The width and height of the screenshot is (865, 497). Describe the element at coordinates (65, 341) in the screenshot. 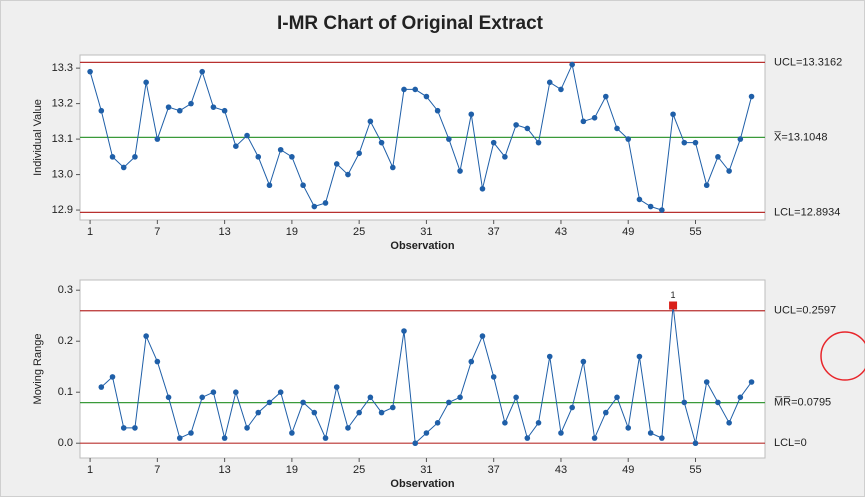

I see `y-tick-label: 0.2` at that location.